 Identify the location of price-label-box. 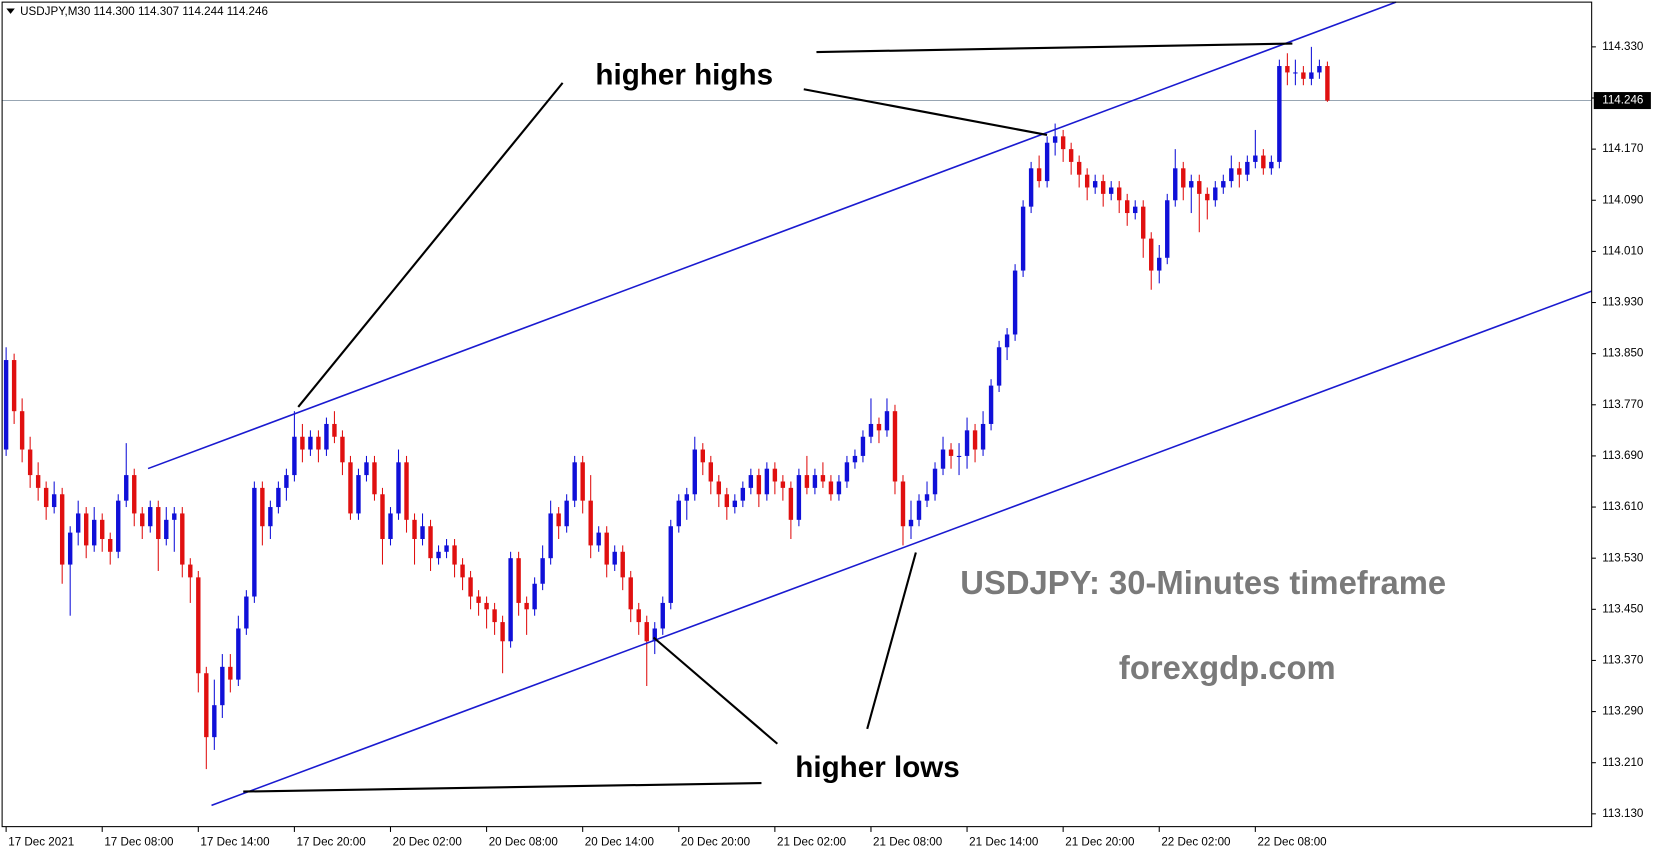
(1622, 101).